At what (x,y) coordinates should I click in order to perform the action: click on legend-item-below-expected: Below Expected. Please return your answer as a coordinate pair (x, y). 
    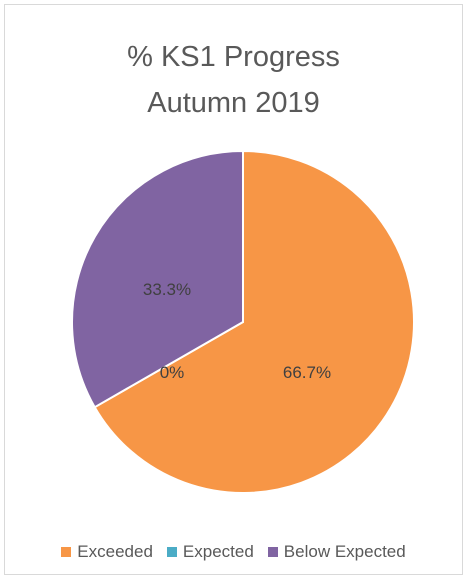
    Looking at the image, I should click on (336, 552).